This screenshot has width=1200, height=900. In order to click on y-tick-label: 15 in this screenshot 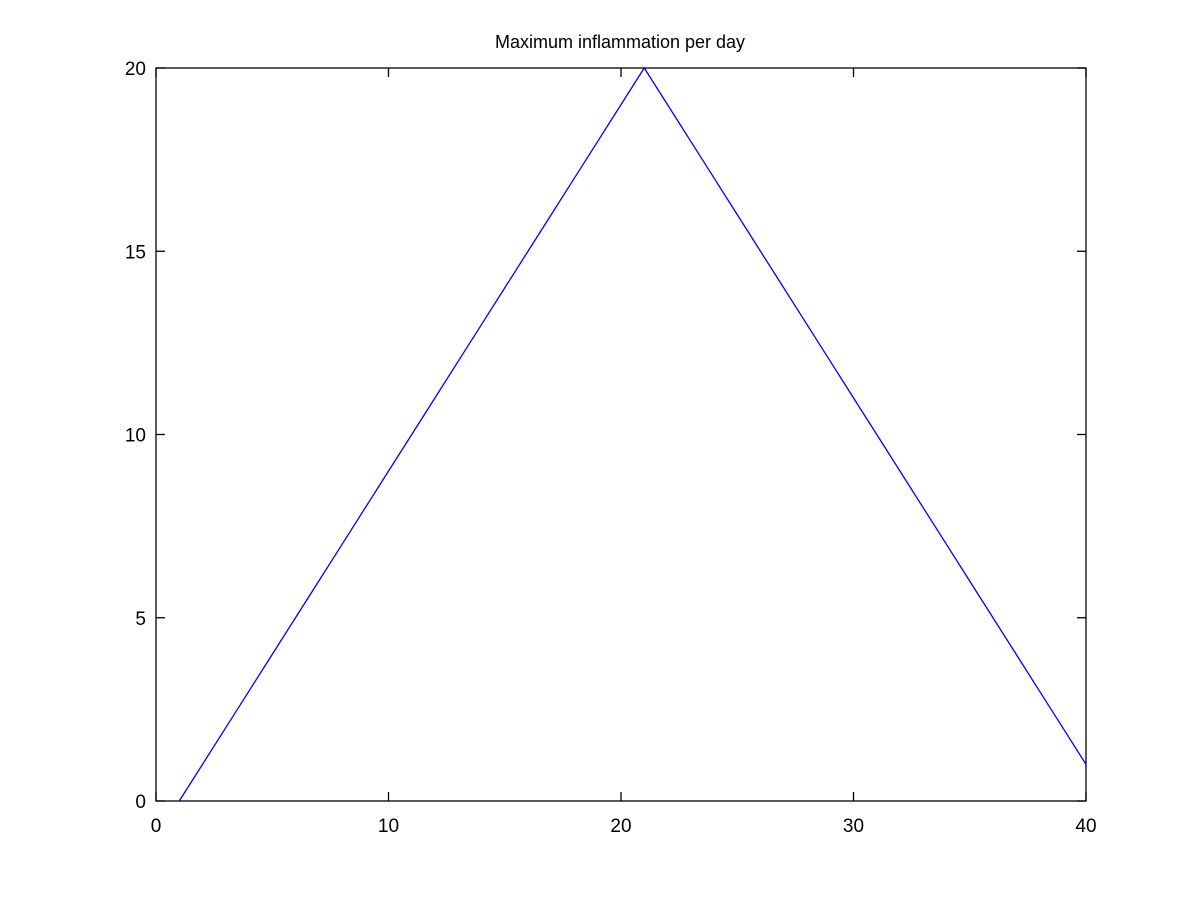, I will do `click(135, 252)`.